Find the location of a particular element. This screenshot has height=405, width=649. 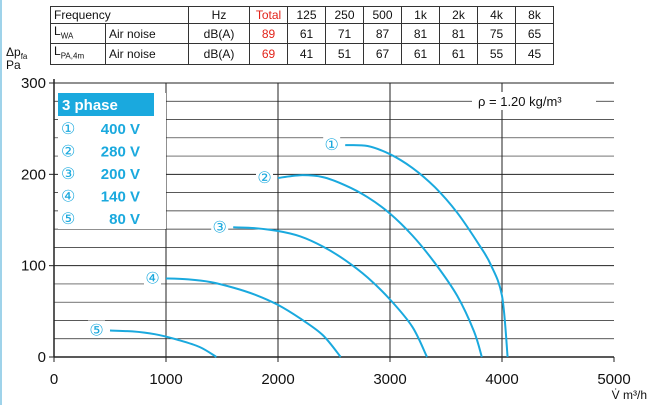

legend-marker: ③ is located at coordinates (68, 174).